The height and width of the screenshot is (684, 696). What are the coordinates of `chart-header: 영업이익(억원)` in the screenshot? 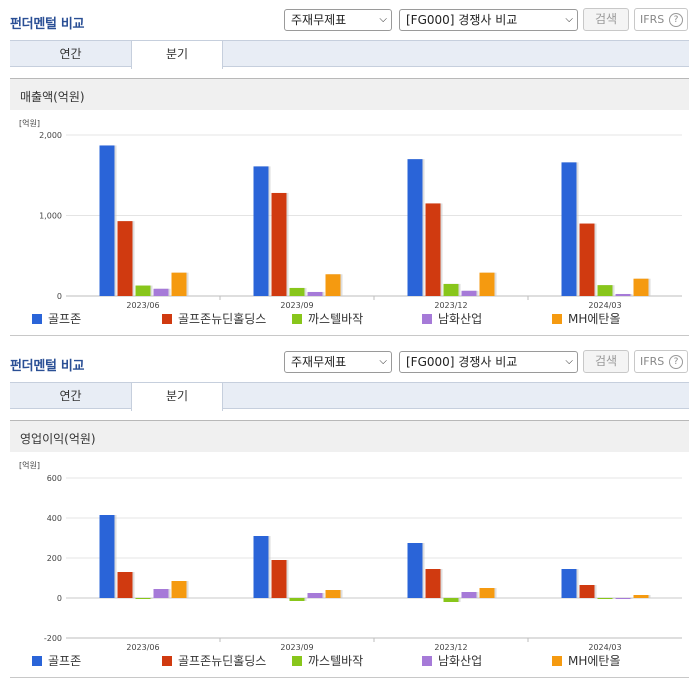 It's located at (349, 436).